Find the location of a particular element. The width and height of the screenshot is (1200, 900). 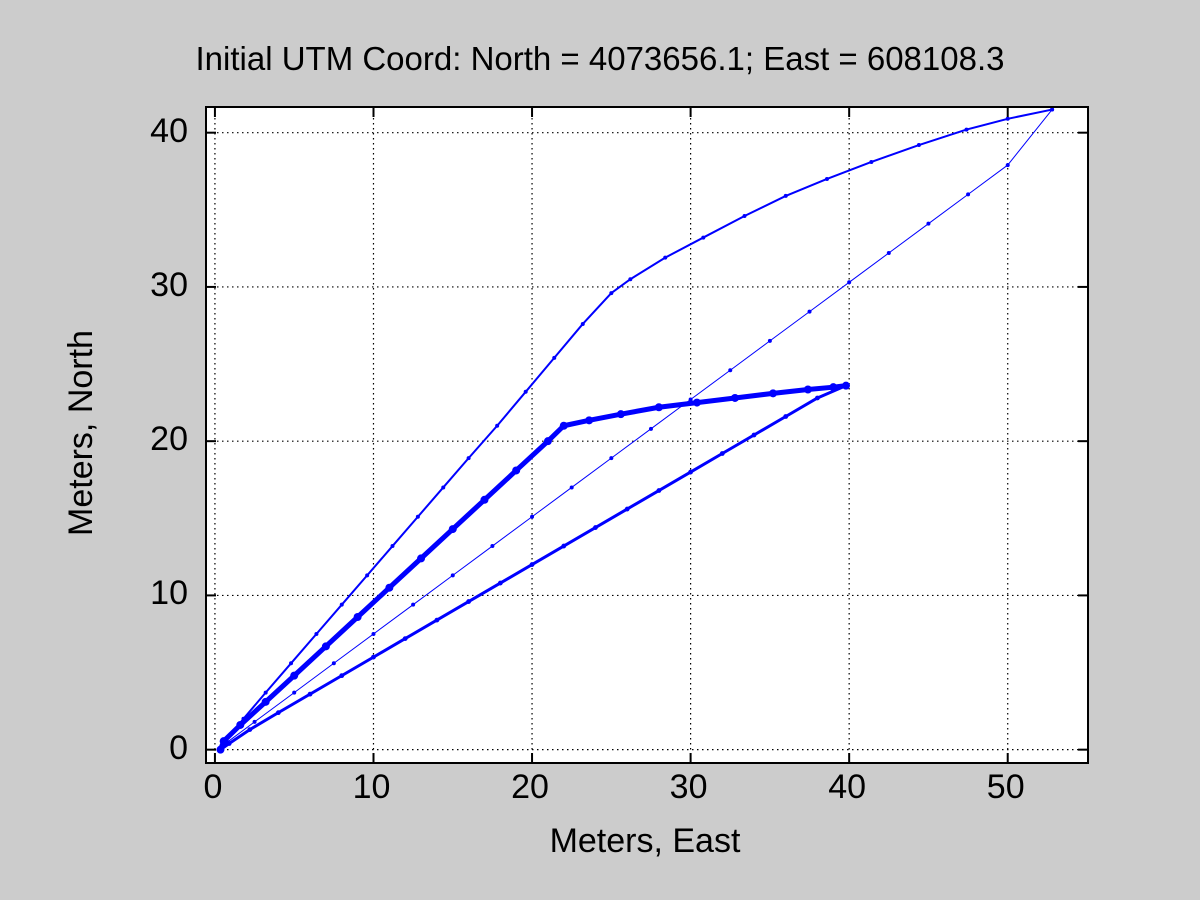

x-tick-label: 20 is located at coordinates (530, 787).